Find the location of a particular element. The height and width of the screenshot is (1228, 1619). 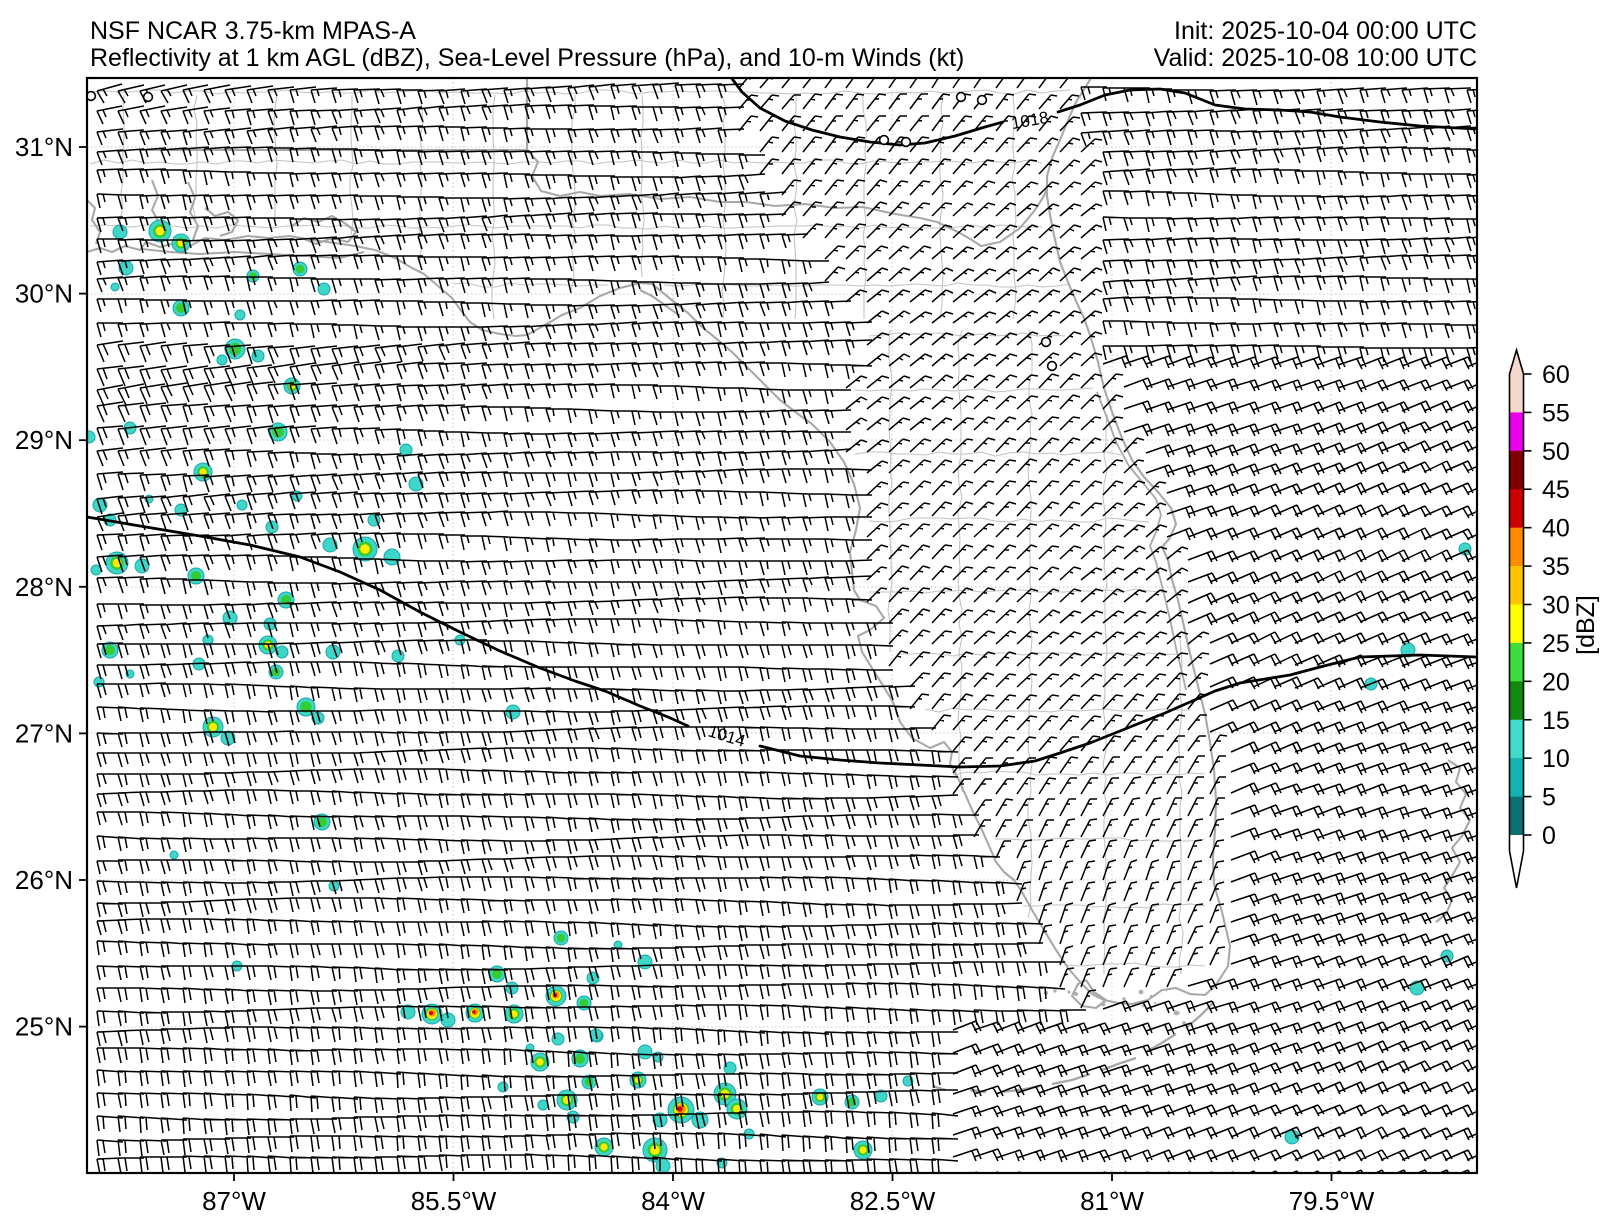

svg-text: 15 is located at coordinates (1556, 721).